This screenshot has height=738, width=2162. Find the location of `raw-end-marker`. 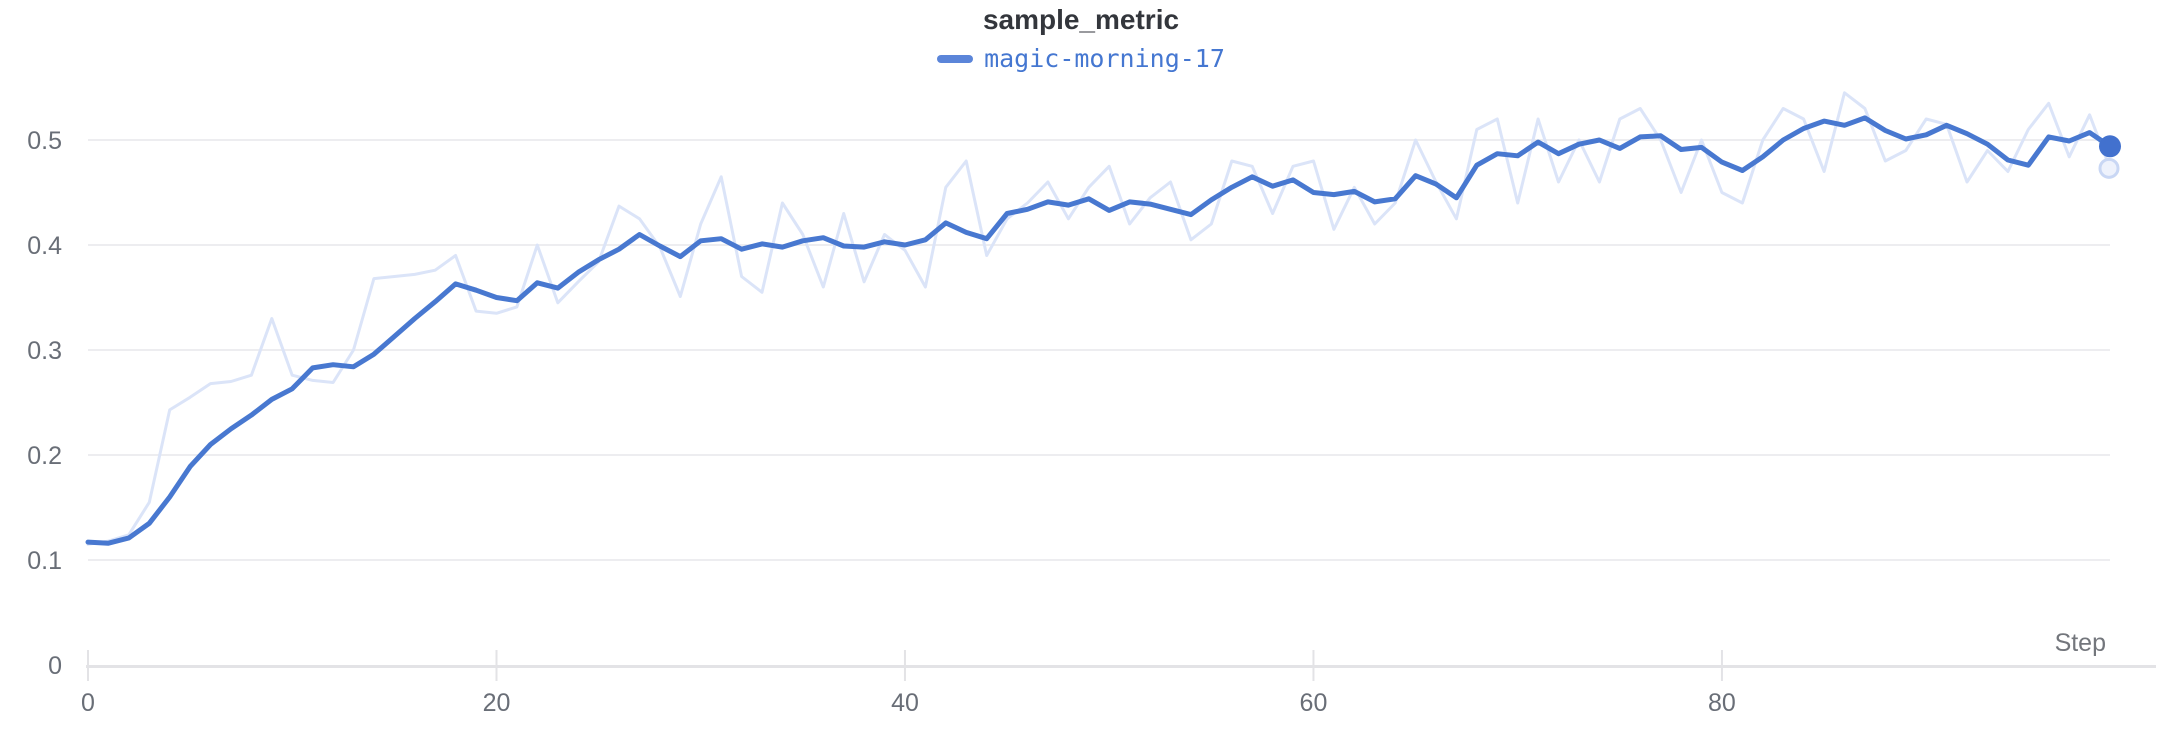

raw-end-marker is located at coordinates (2109, 168).